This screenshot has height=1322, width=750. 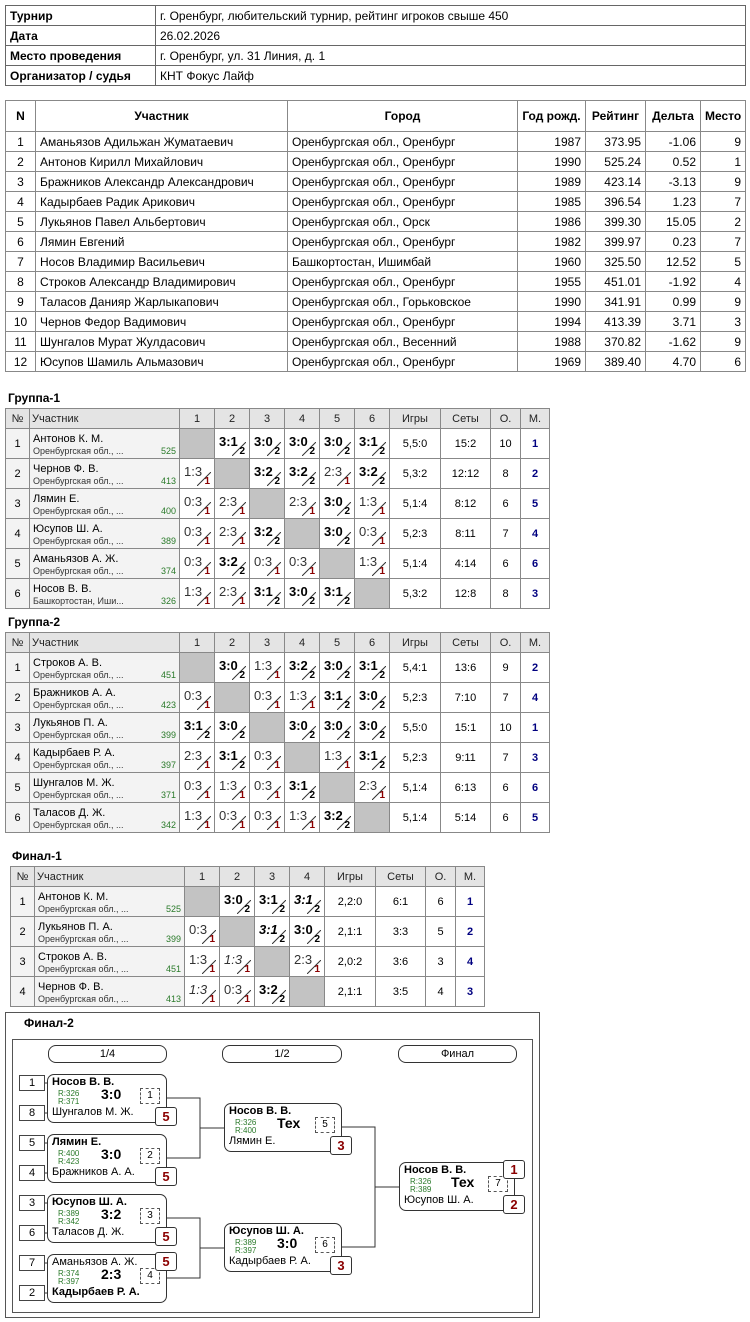 What do you see at coordinates (341, 1265) in the screenshot?
I see `loser-place: 3` at bounding box center [341, 1265].